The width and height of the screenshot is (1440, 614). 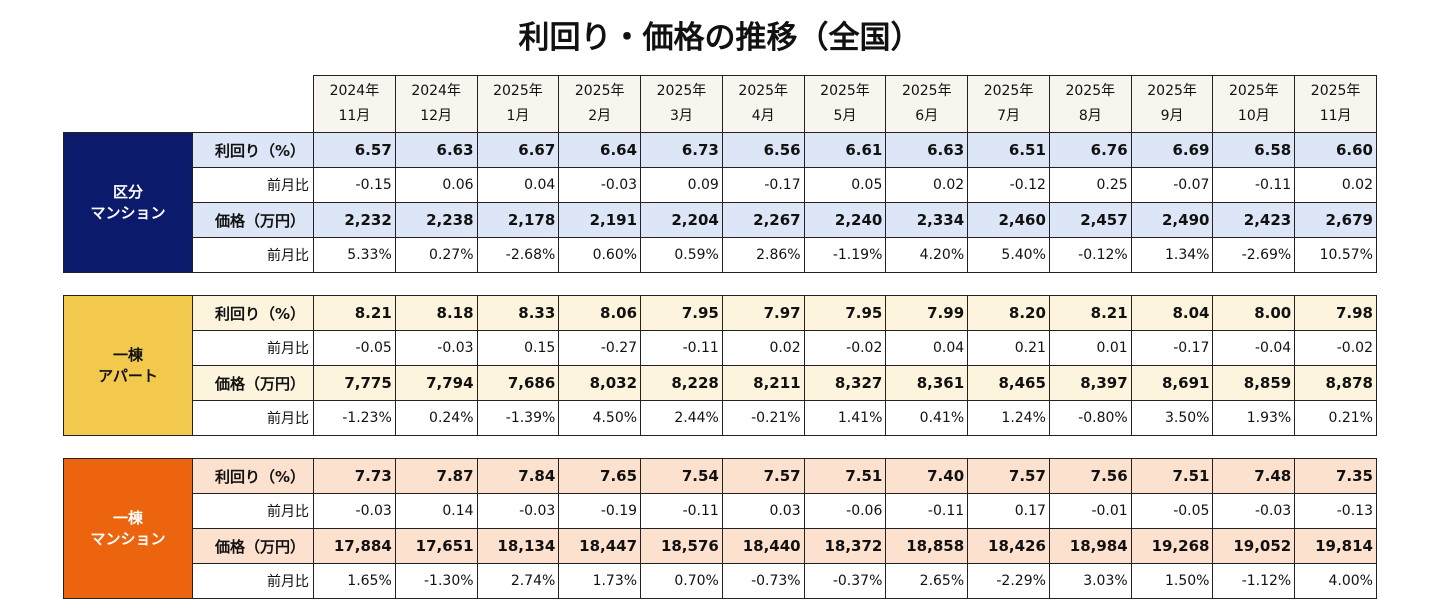 I want to click on group-label-line: 区分, so click(x=127, y=191).